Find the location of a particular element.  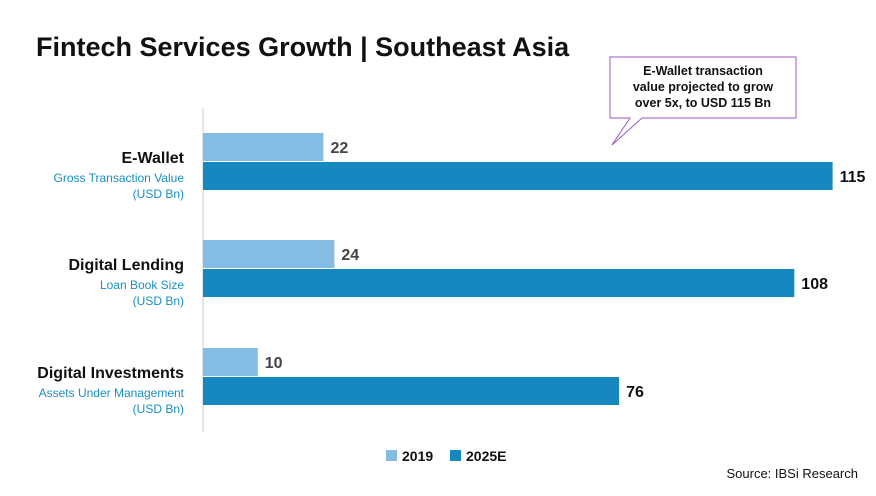

bar-2019-digital-lending is located at coordinates (269, 254).